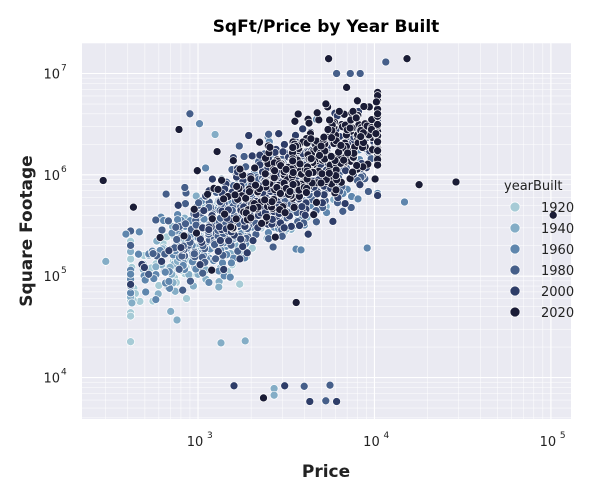  I want to click on legend-title: yearBuilt, so click(533, 186).